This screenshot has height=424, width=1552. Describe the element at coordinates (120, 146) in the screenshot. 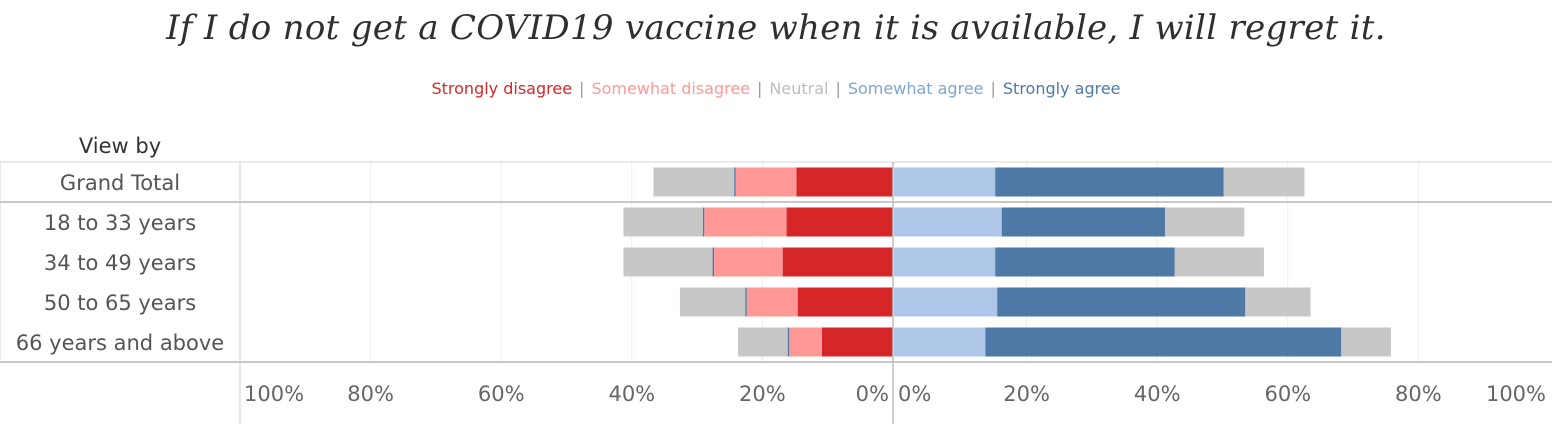

I see `row-header: View by` at that location.